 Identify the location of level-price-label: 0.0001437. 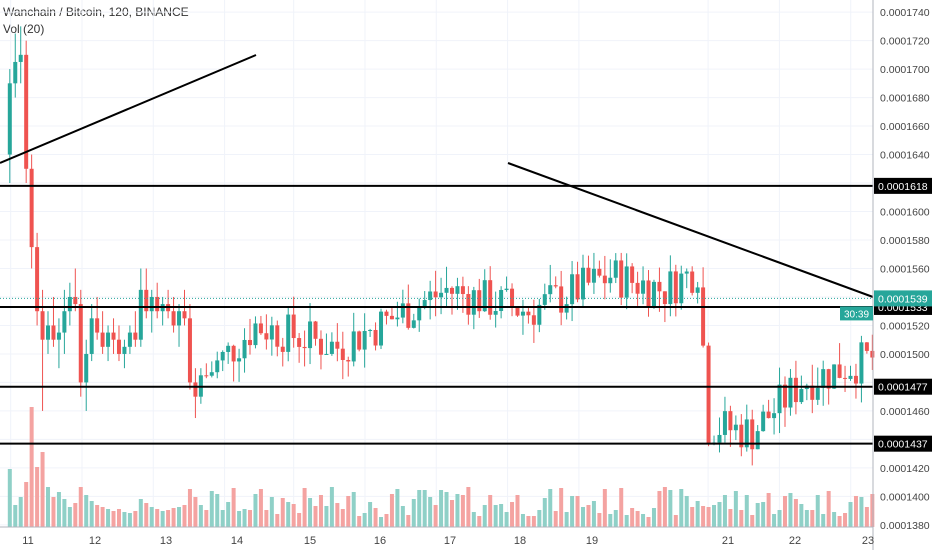
(903, 445).